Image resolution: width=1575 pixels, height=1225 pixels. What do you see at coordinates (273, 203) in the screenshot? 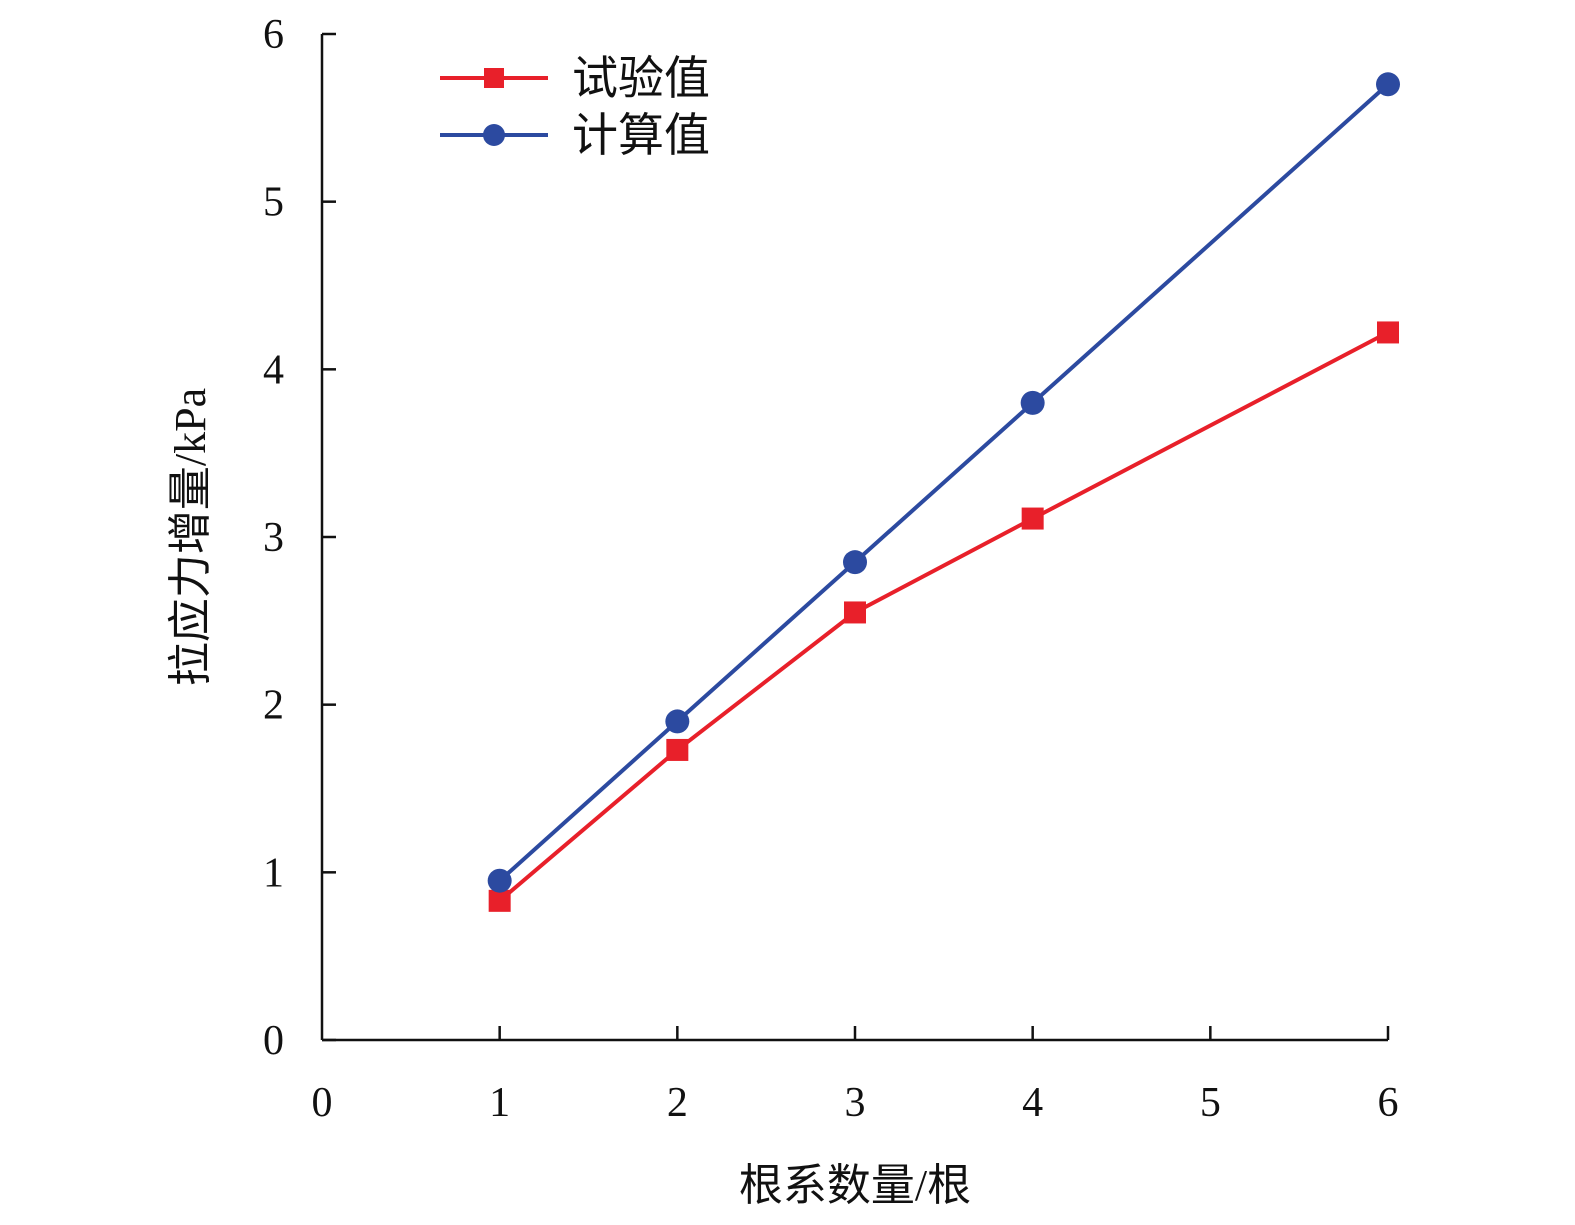
I see `y-tick-label: 5` at bounding box center [273, 203].